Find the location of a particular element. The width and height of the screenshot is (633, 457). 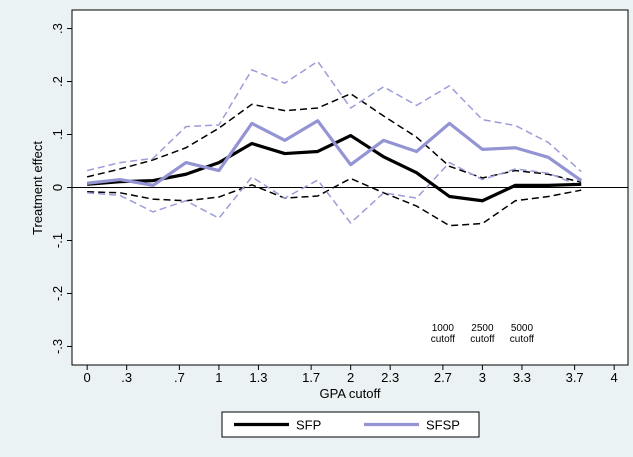

annotation: 5000 is located at coordinates (522, 328).